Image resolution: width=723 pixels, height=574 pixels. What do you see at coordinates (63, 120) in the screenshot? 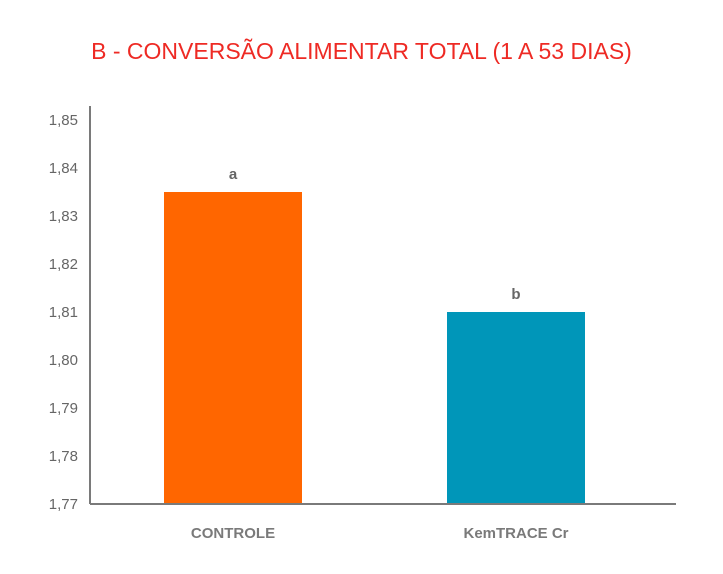
I see `y-tick-label: 1,85` at bounding box center [63, 120].